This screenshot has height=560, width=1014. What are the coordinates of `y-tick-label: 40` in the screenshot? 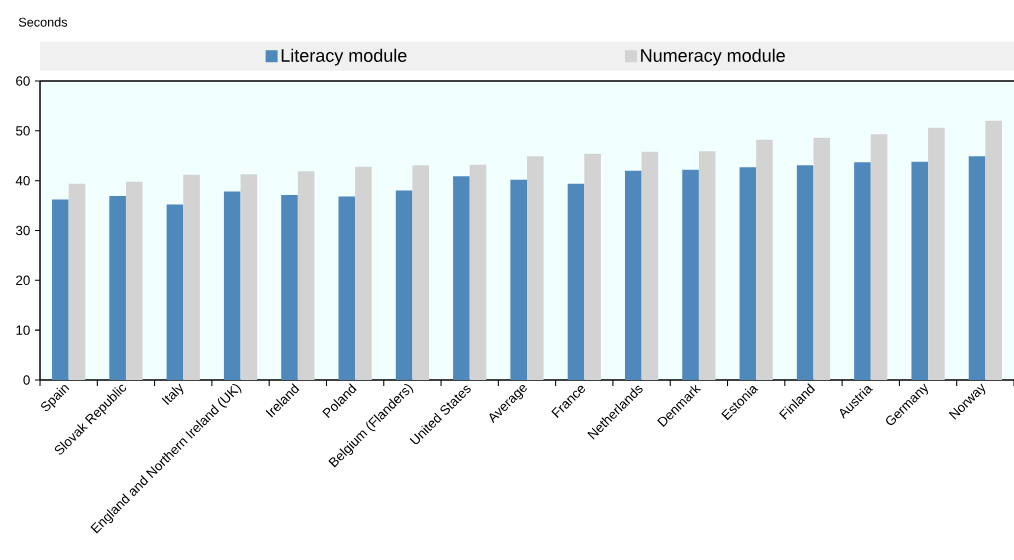 It's located at (22, 180).